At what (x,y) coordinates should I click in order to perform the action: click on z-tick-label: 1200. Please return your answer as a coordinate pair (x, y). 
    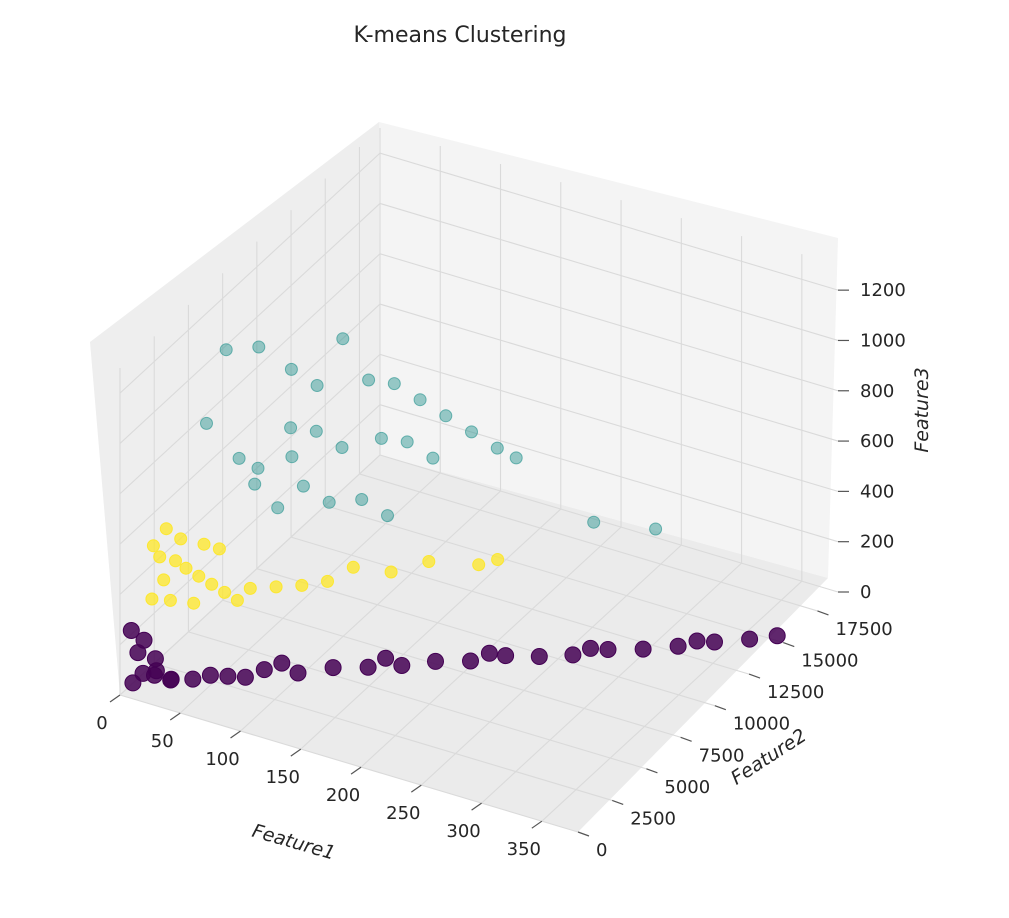
    Looking at the image, I should click on (883, 290).